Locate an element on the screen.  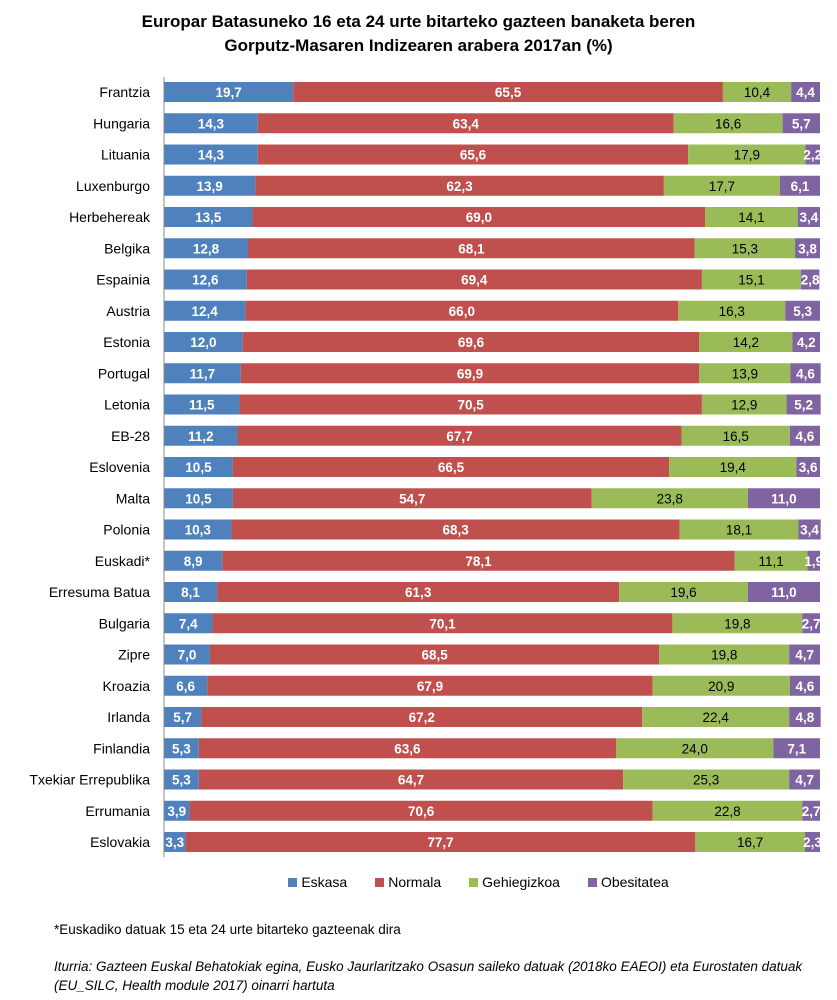
data-label: 11,5 is located at coordinates (202, 405).